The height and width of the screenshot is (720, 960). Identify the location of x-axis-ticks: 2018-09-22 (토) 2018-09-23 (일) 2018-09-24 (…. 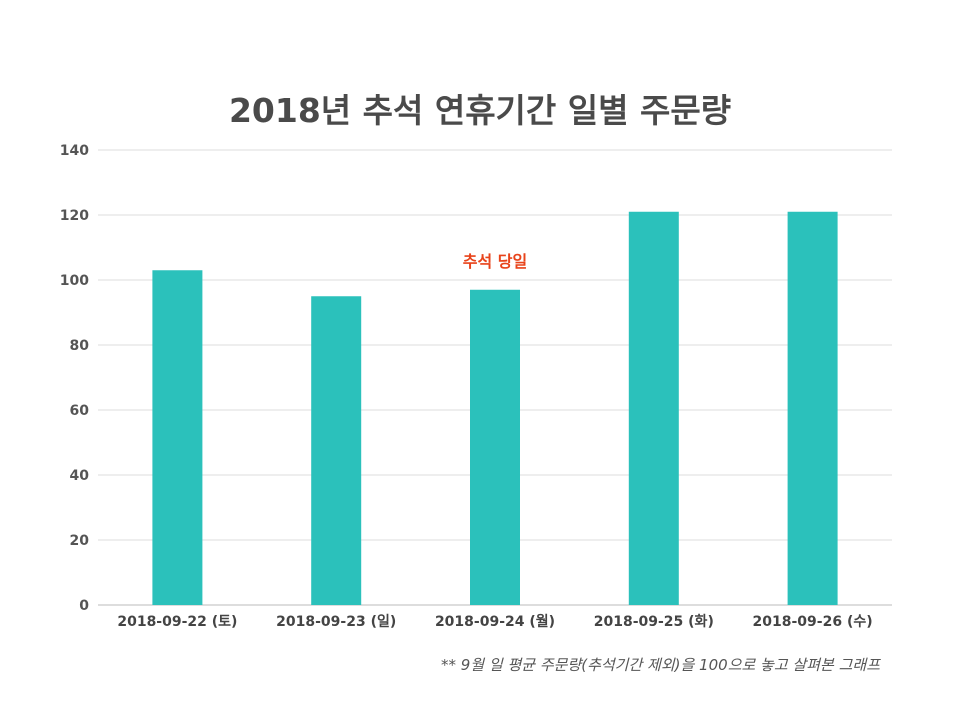
(494, 621).